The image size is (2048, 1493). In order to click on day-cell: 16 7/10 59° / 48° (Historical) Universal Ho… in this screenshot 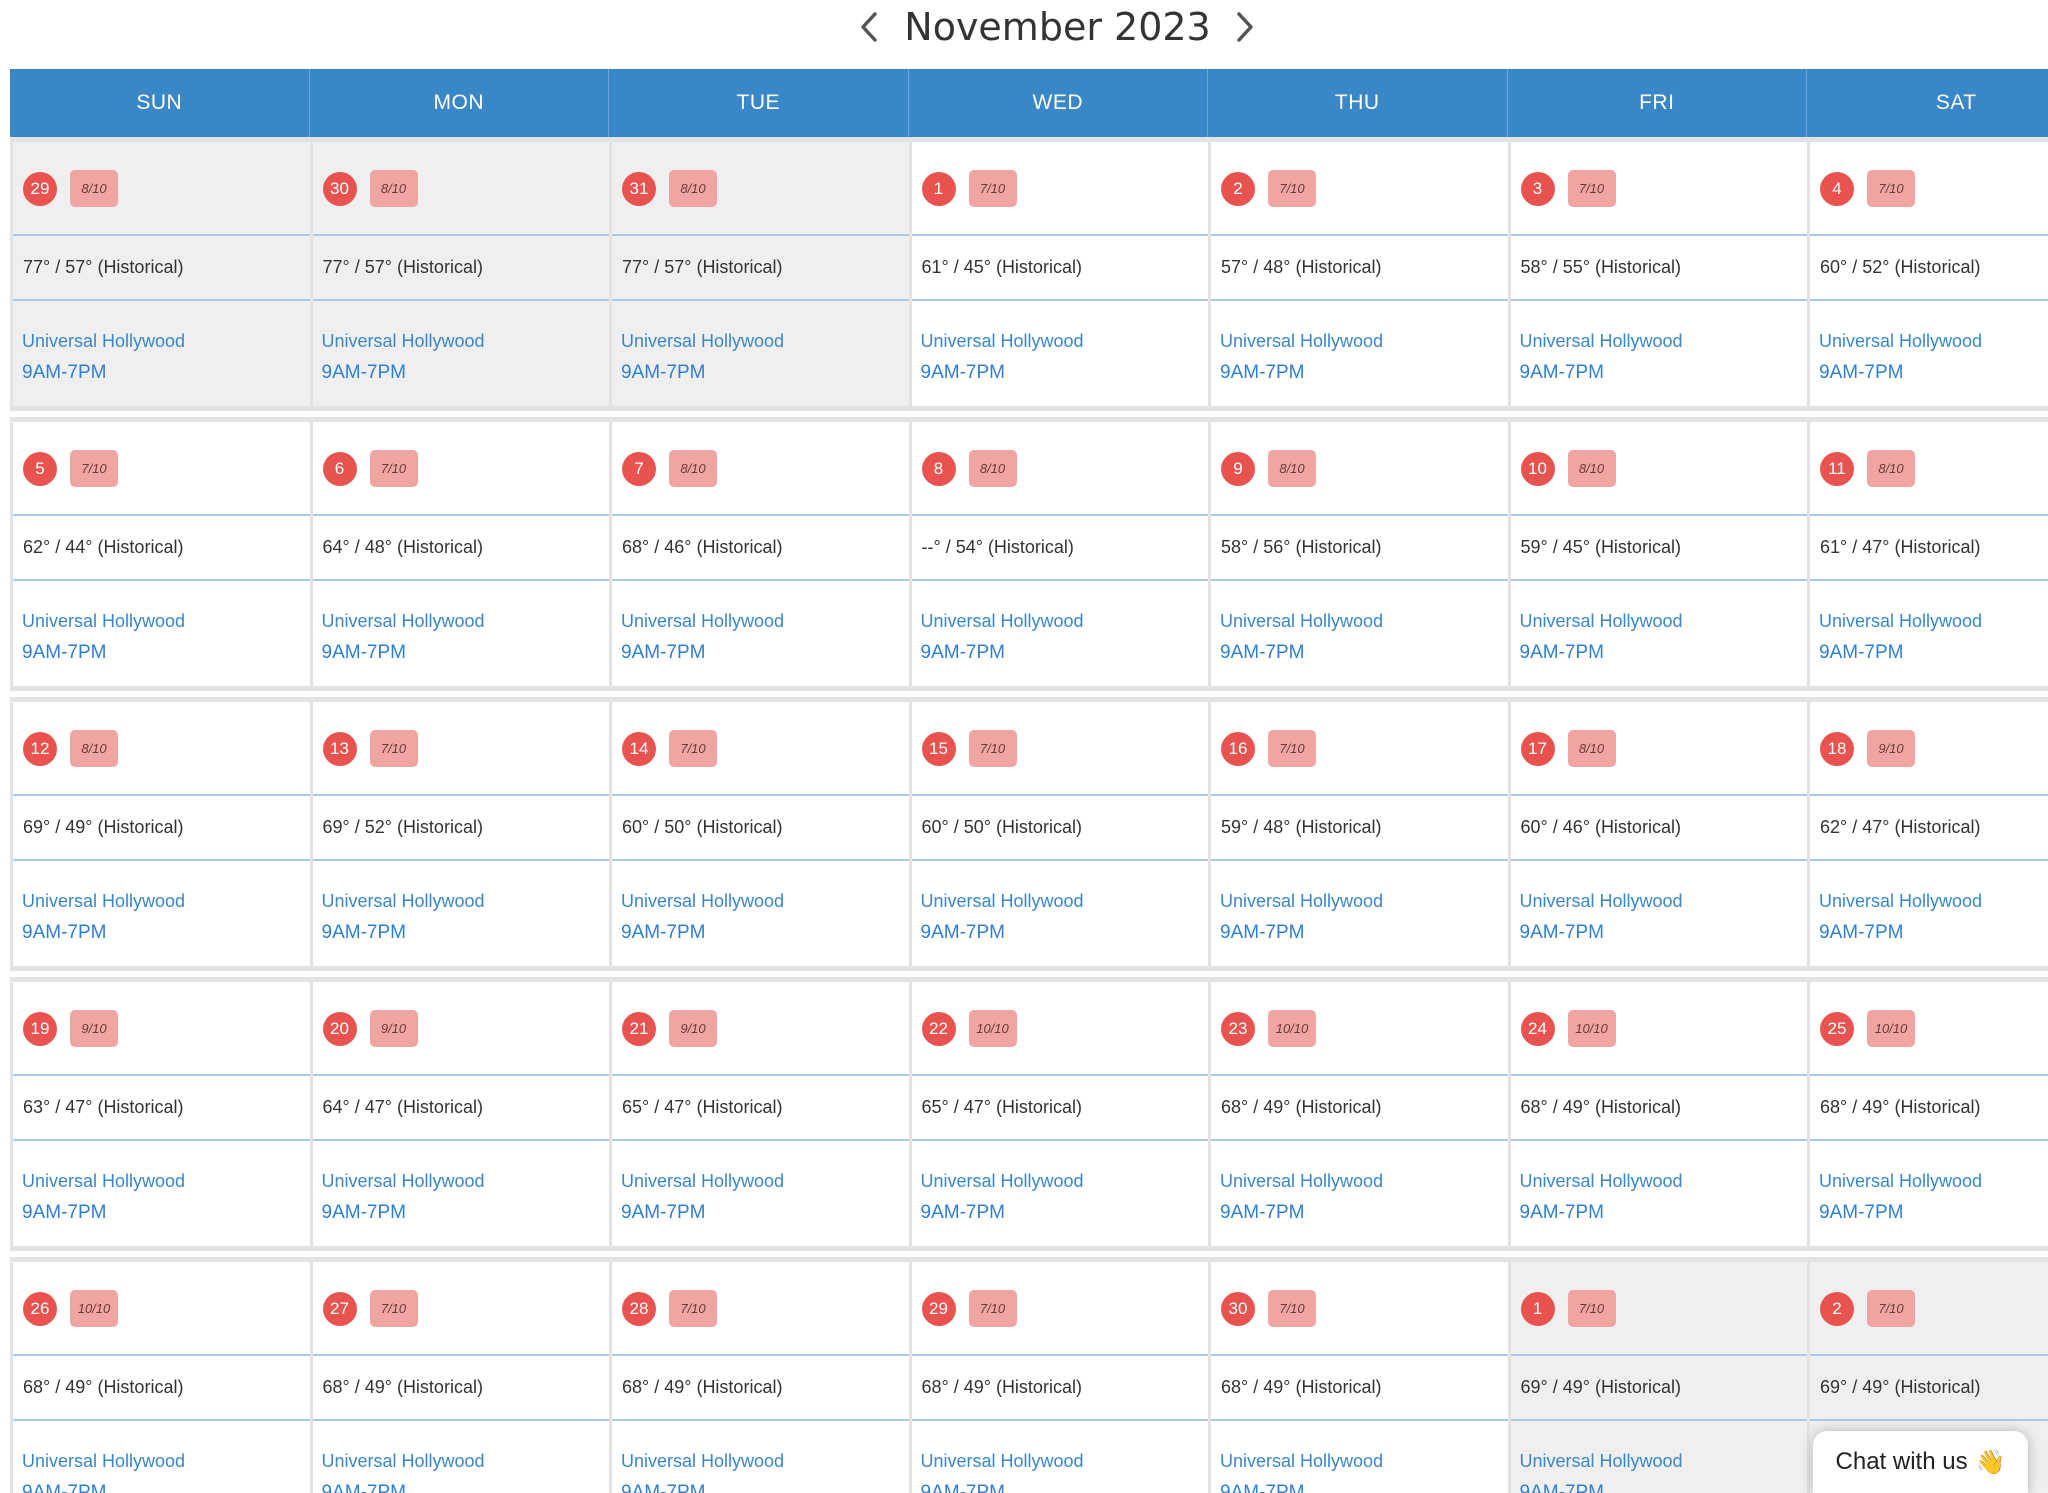, I will do `click(1358, 834)`.